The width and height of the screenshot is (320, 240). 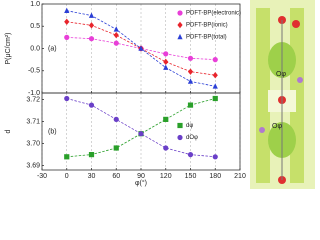 I want to click on structure-band, so click(x=263, y=95).